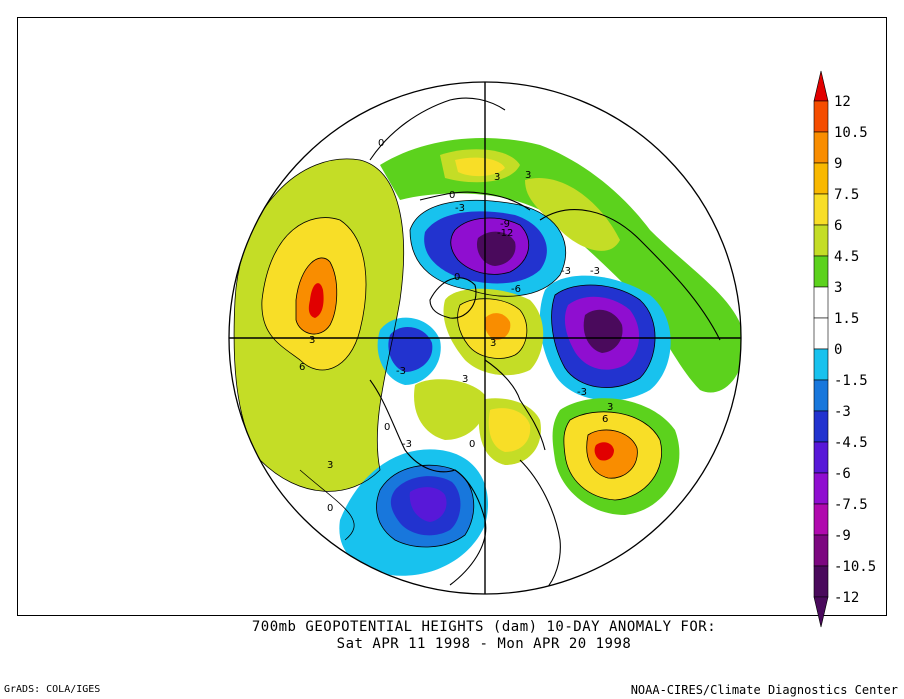 This screenshot has height=699, width=904. Describe the element at coordinates (821, 86) in the screenshot. I see `colorbar-arrow-top` at that location.